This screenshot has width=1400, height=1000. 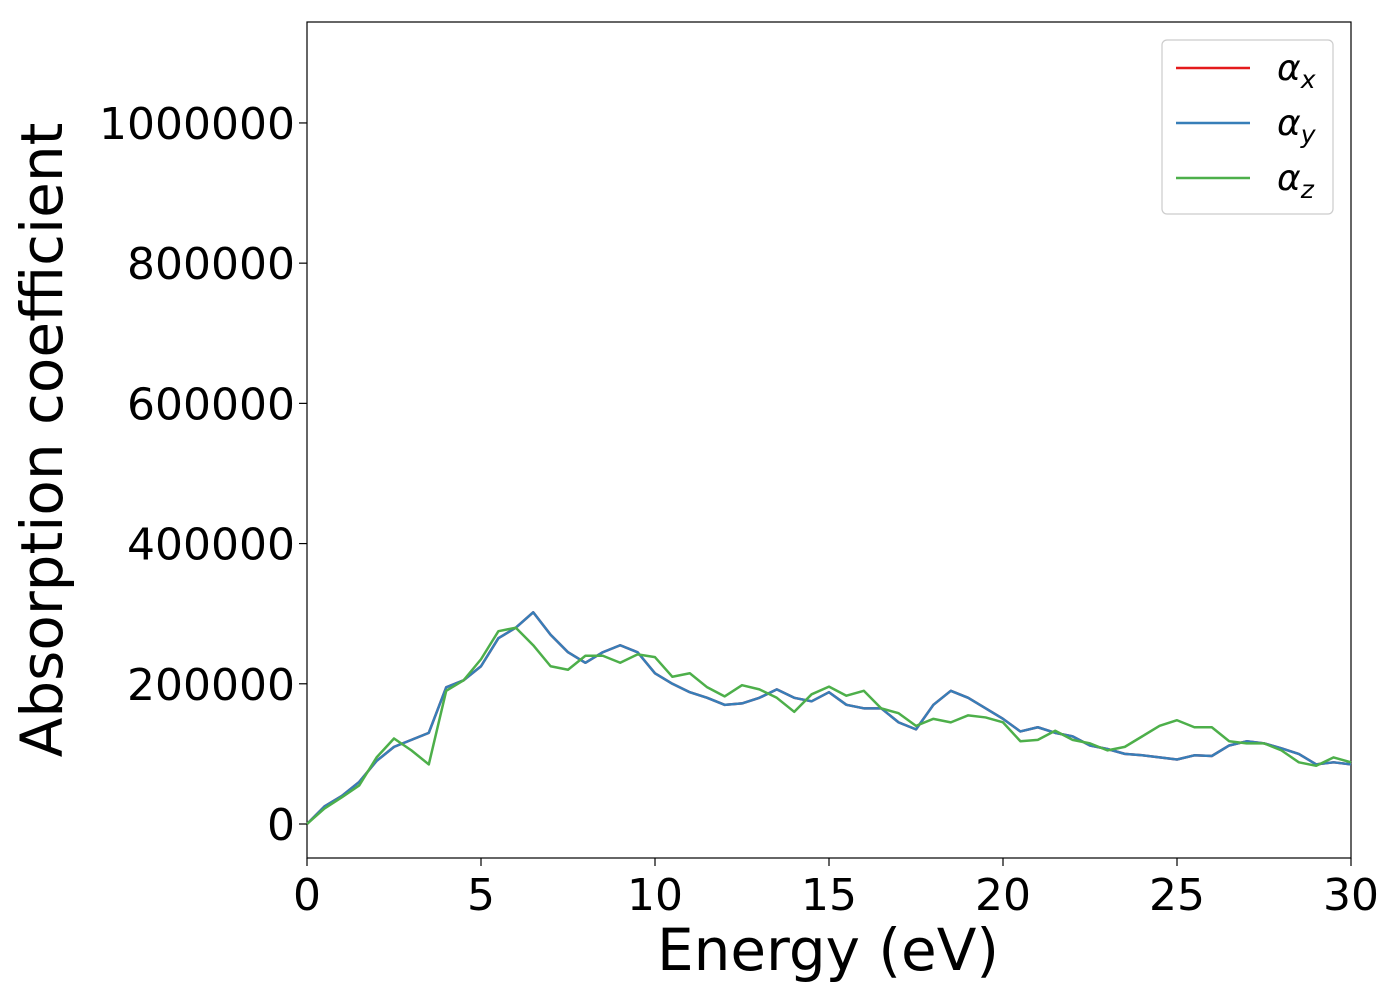 I want to click on y-tick-label: 1000000, so click(x=197, y=124).